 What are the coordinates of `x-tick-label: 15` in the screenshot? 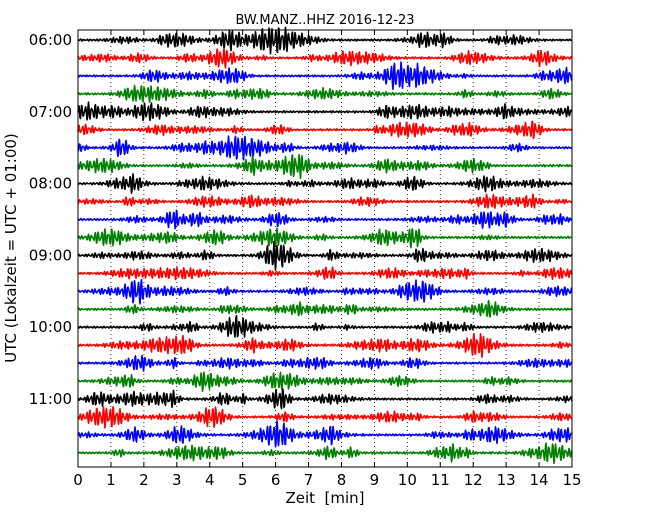 It's located at (571, 480).